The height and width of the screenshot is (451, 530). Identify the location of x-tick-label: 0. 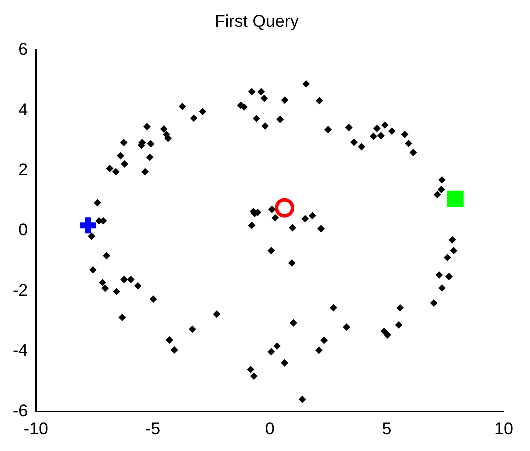
(270, 428).